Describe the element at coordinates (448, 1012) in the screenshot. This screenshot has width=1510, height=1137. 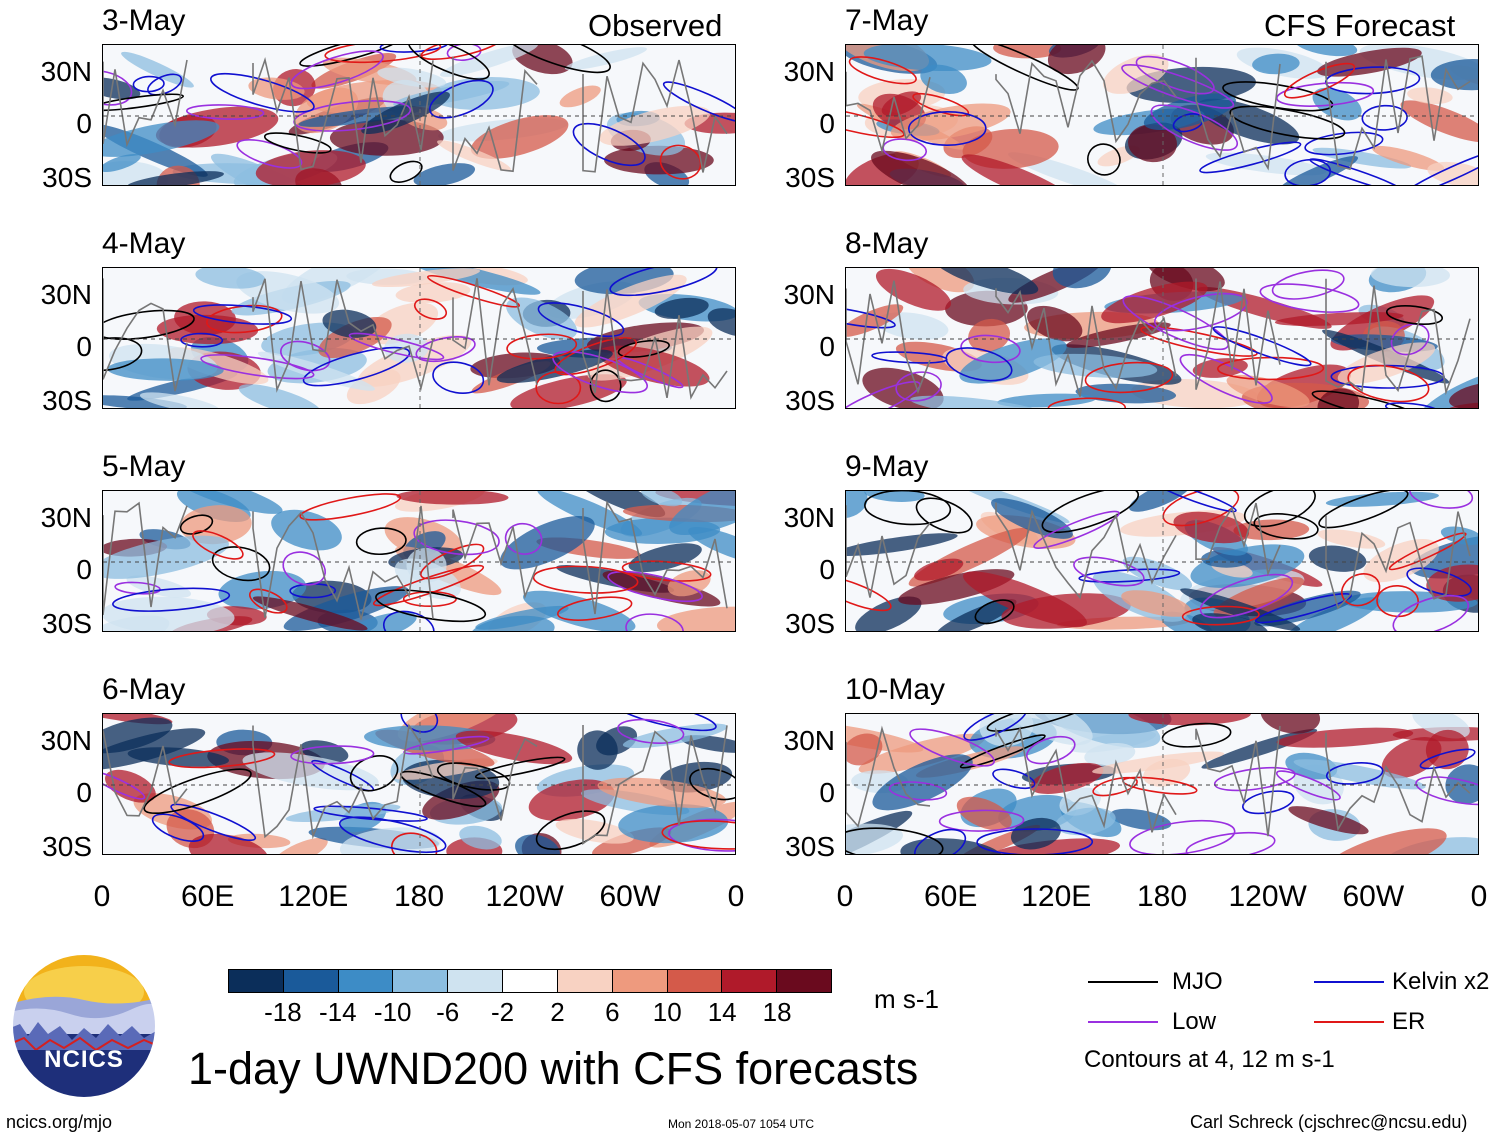
I see `colorbar-tick-label: -6` at that location.